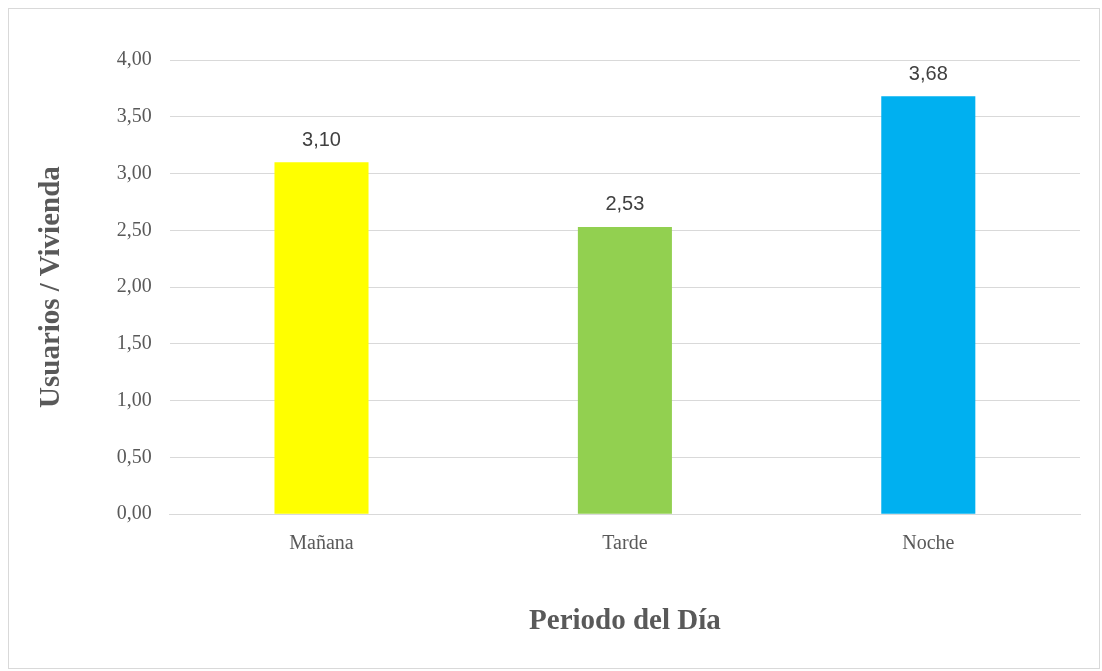 The height and width of the screenshot is (671, 1102). Describe the element at coordinates (134, 342) in the screenshot. I see `y-tick-label: 1,50` at that location.